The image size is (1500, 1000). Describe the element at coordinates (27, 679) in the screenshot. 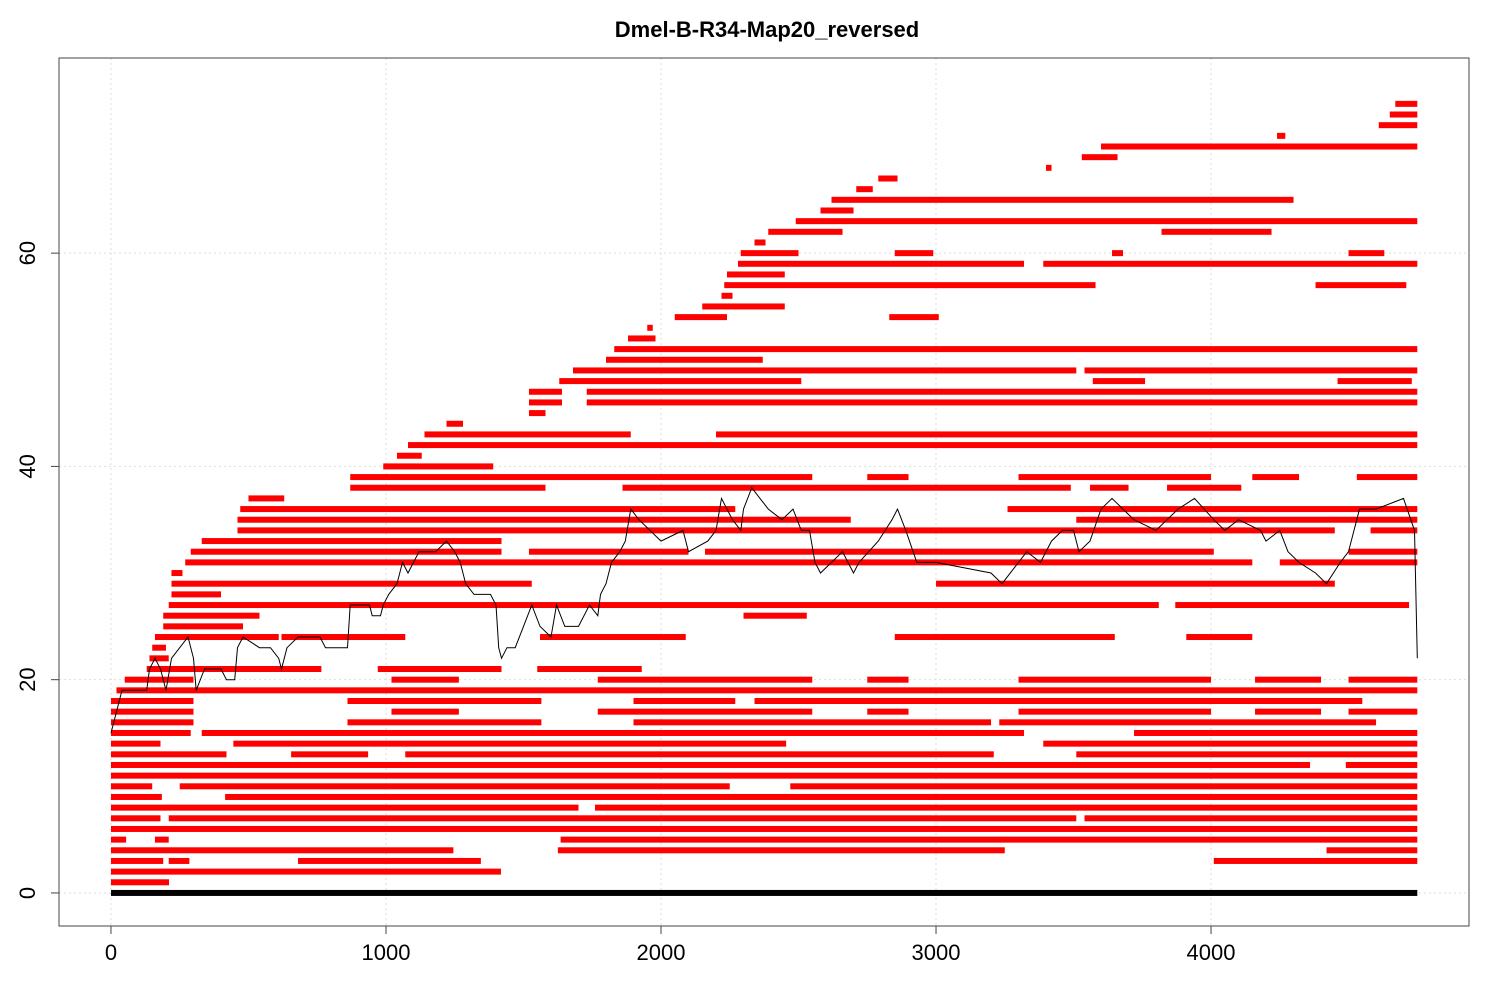

I see `y-tick-label: 20` at that location.